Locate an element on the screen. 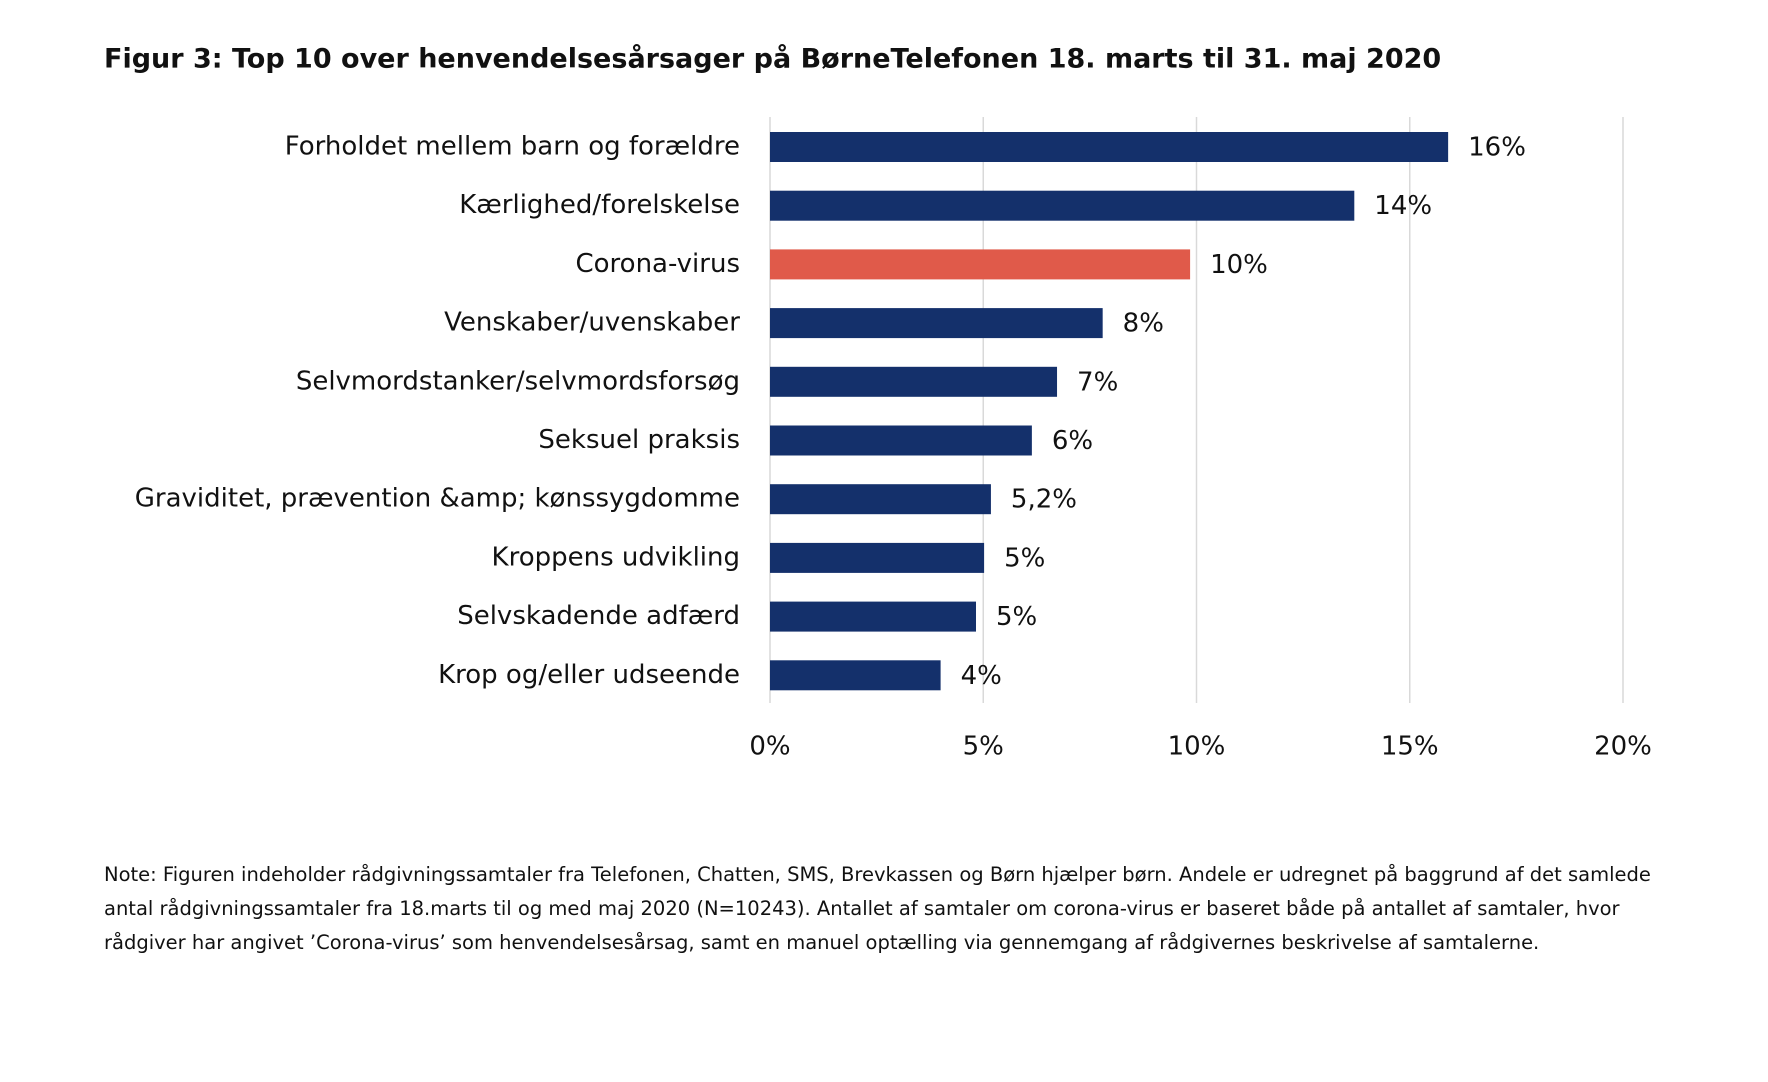 This screenshot has width=1768, height=1082. value-label: 6% is located at coordinates (1072, 441).